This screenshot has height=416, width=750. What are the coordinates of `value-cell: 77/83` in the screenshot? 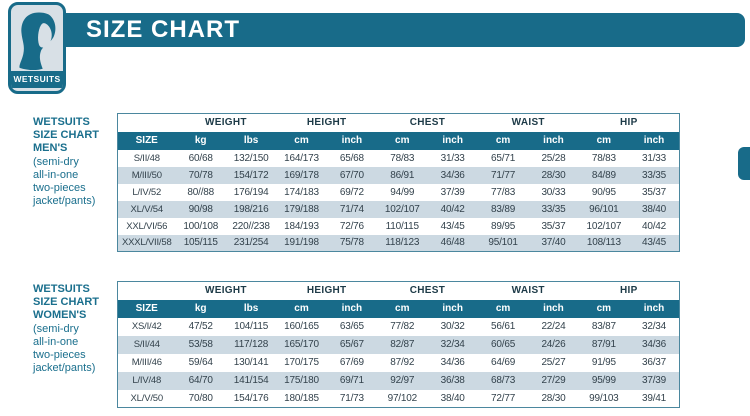 It's located at (503, 192).